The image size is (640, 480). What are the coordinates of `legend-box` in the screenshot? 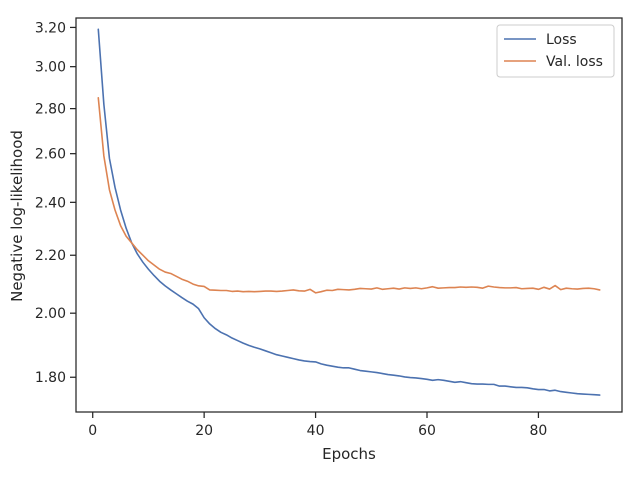 It's located at (555, 51).